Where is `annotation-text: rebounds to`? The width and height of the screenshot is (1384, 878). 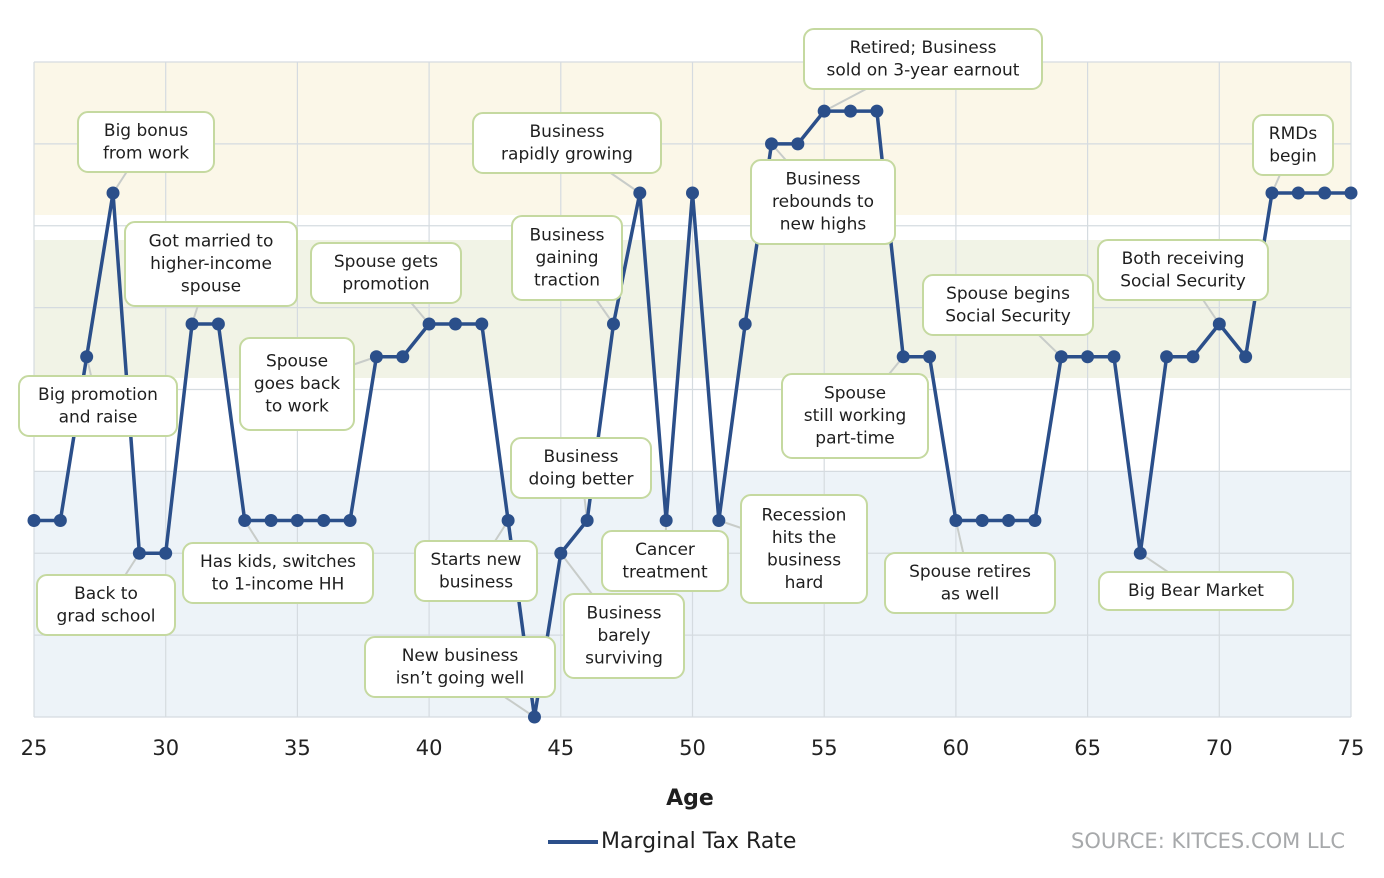
annotation-text: rebounds to is located at coordinates (823, 202).